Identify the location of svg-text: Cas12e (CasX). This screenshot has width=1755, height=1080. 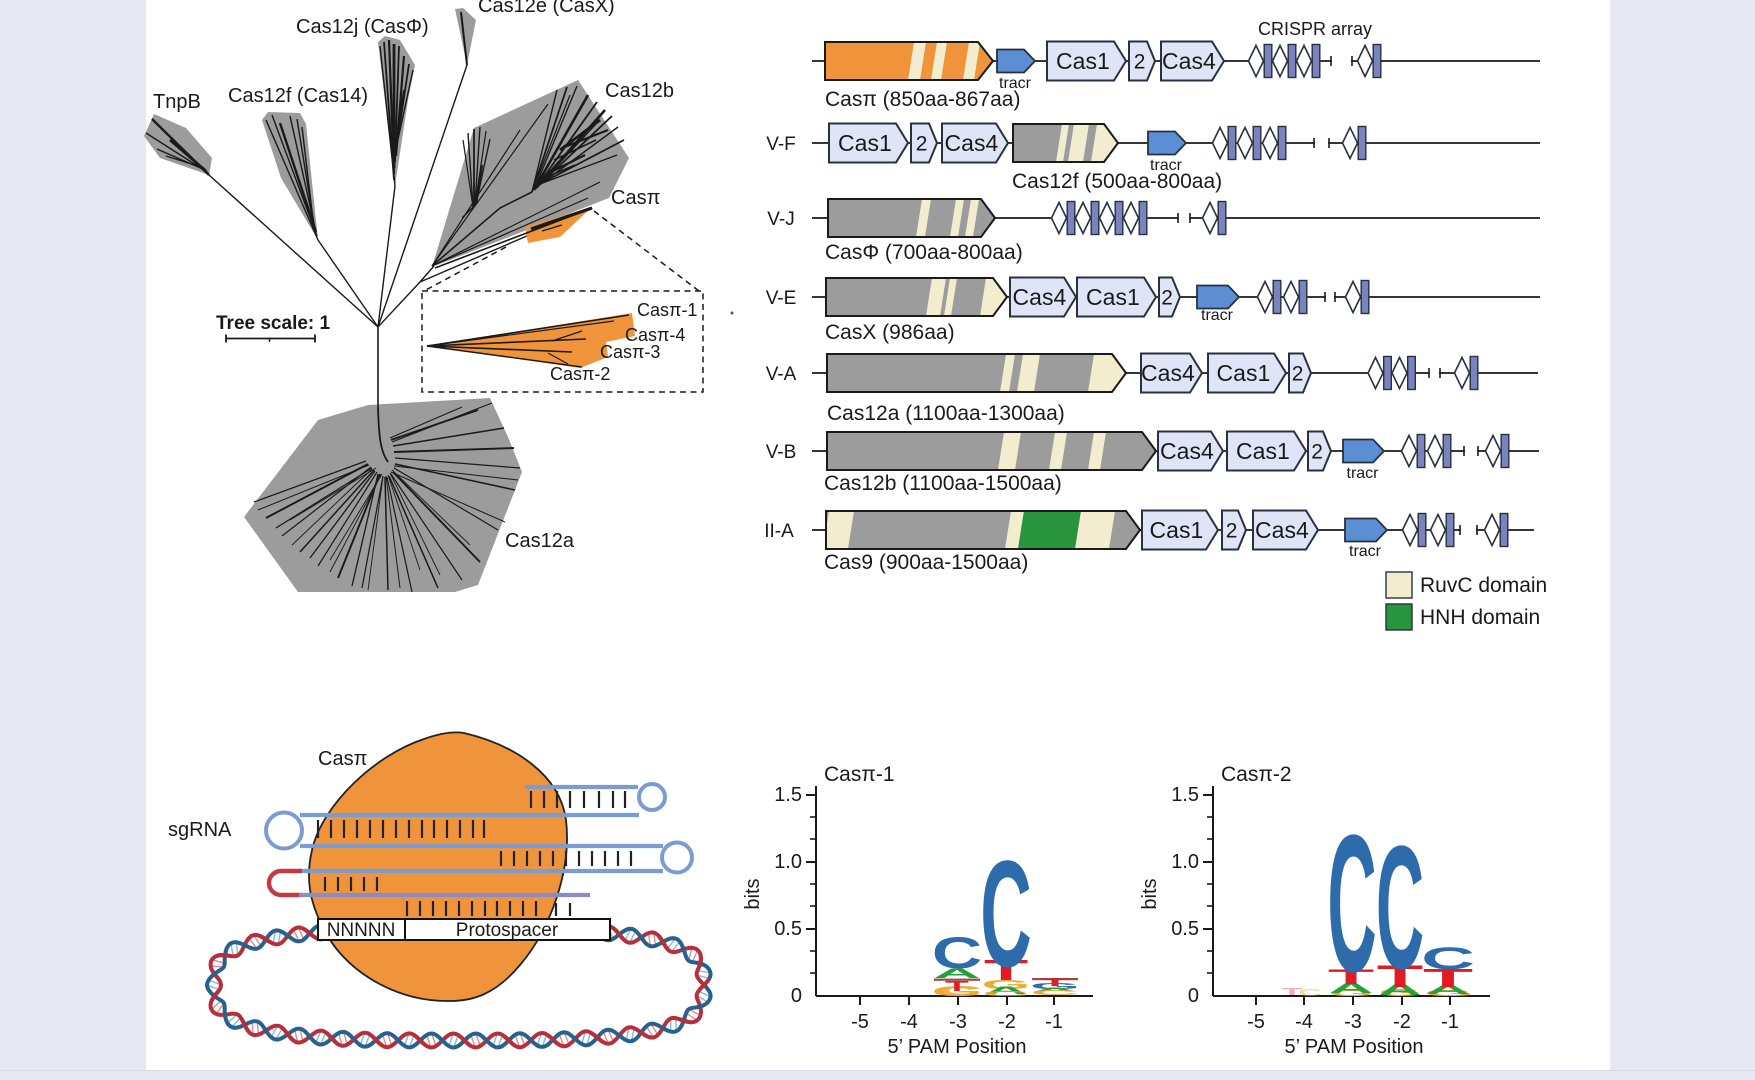
(546, 8).